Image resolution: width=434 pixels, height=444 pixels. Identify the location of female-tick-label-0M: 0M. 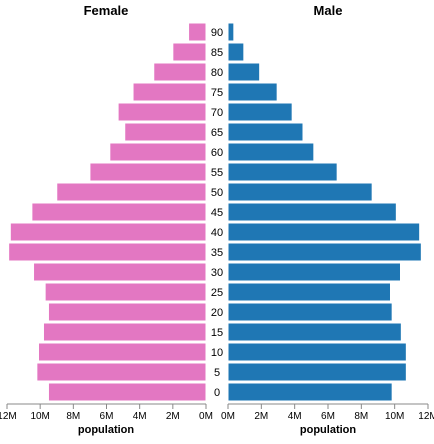
(206, 416).